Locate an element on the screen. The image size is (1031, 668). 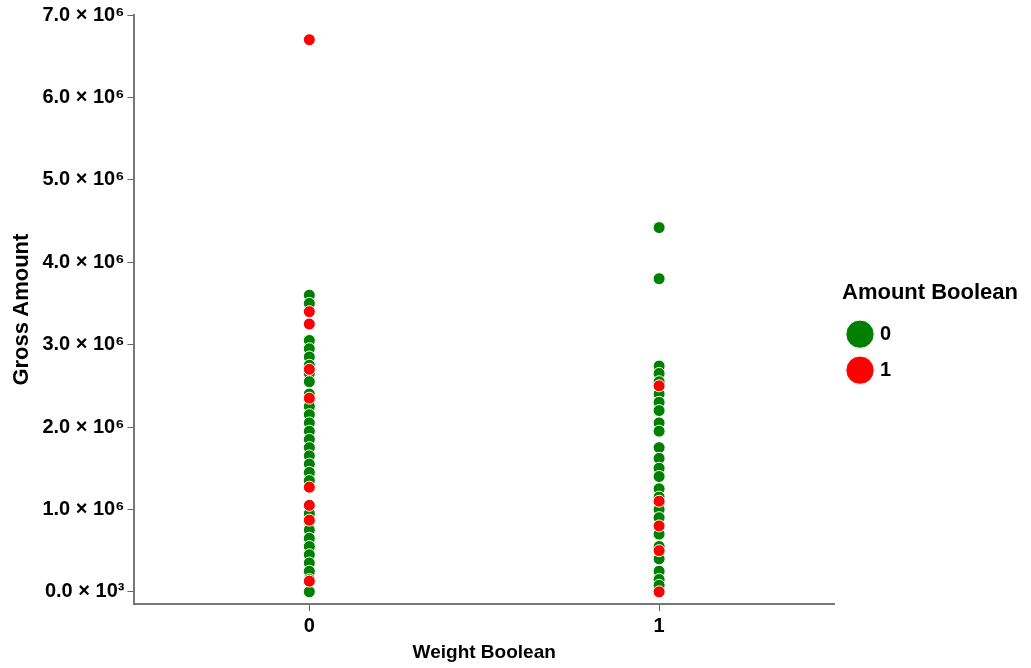
y-tick-label: 5.0 × 10⁶ is located at coordinates (83, 178).